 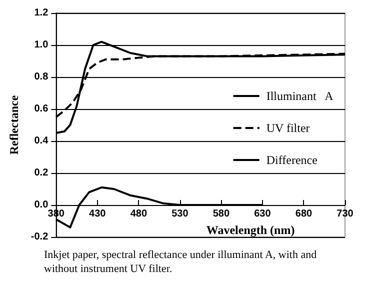 I want to click on x-tick-label: 480, so click(x=139, y=214).